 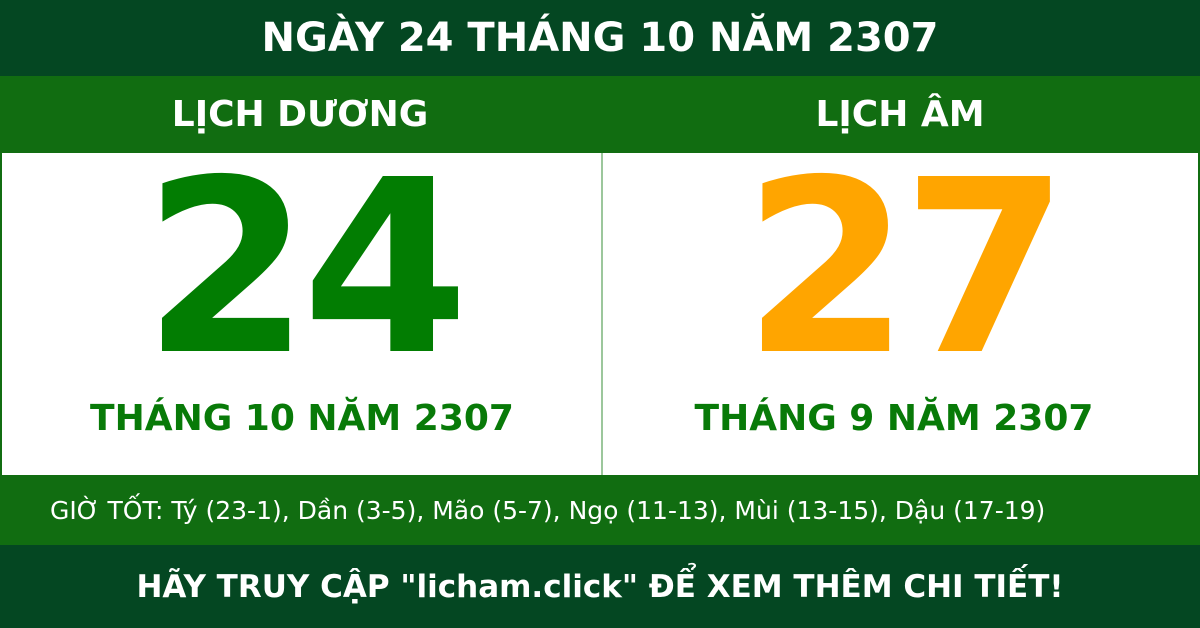 I want to click on page-title: NGÀY 24 THÁNG 10 NĂM 2307, so click(x=600, y=38).